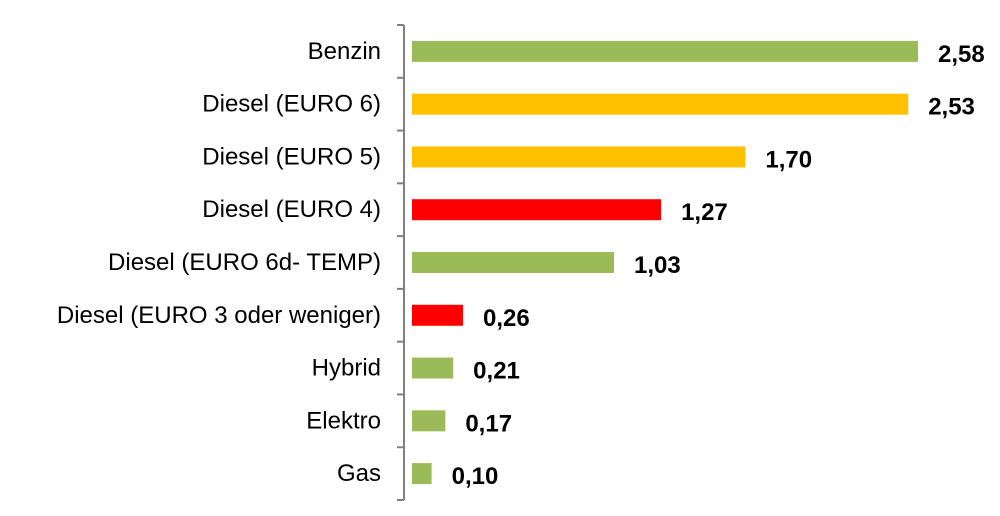 The height and width of the screenshot is (516, 1000). What do you see at coordinates (496, 371) in the screenshot?
I see `value-label: 0,21` at bounding box center [496, 371].